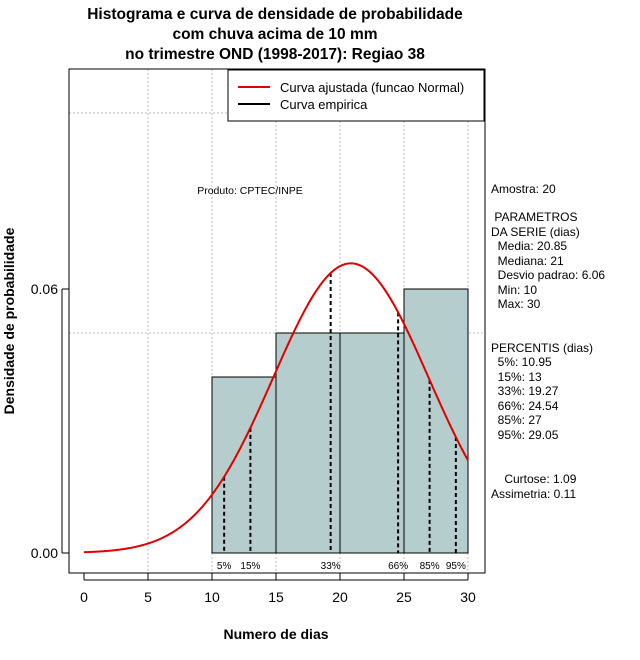  I want to click on x-tick-label: 20, so click(340, 597).